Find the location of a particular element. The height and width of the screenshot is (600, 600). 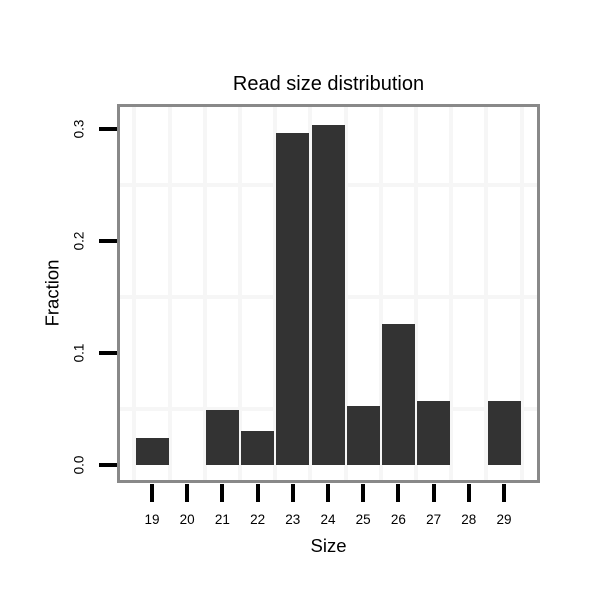

x-tick-label: 26 is located at coordinates (398, 519).